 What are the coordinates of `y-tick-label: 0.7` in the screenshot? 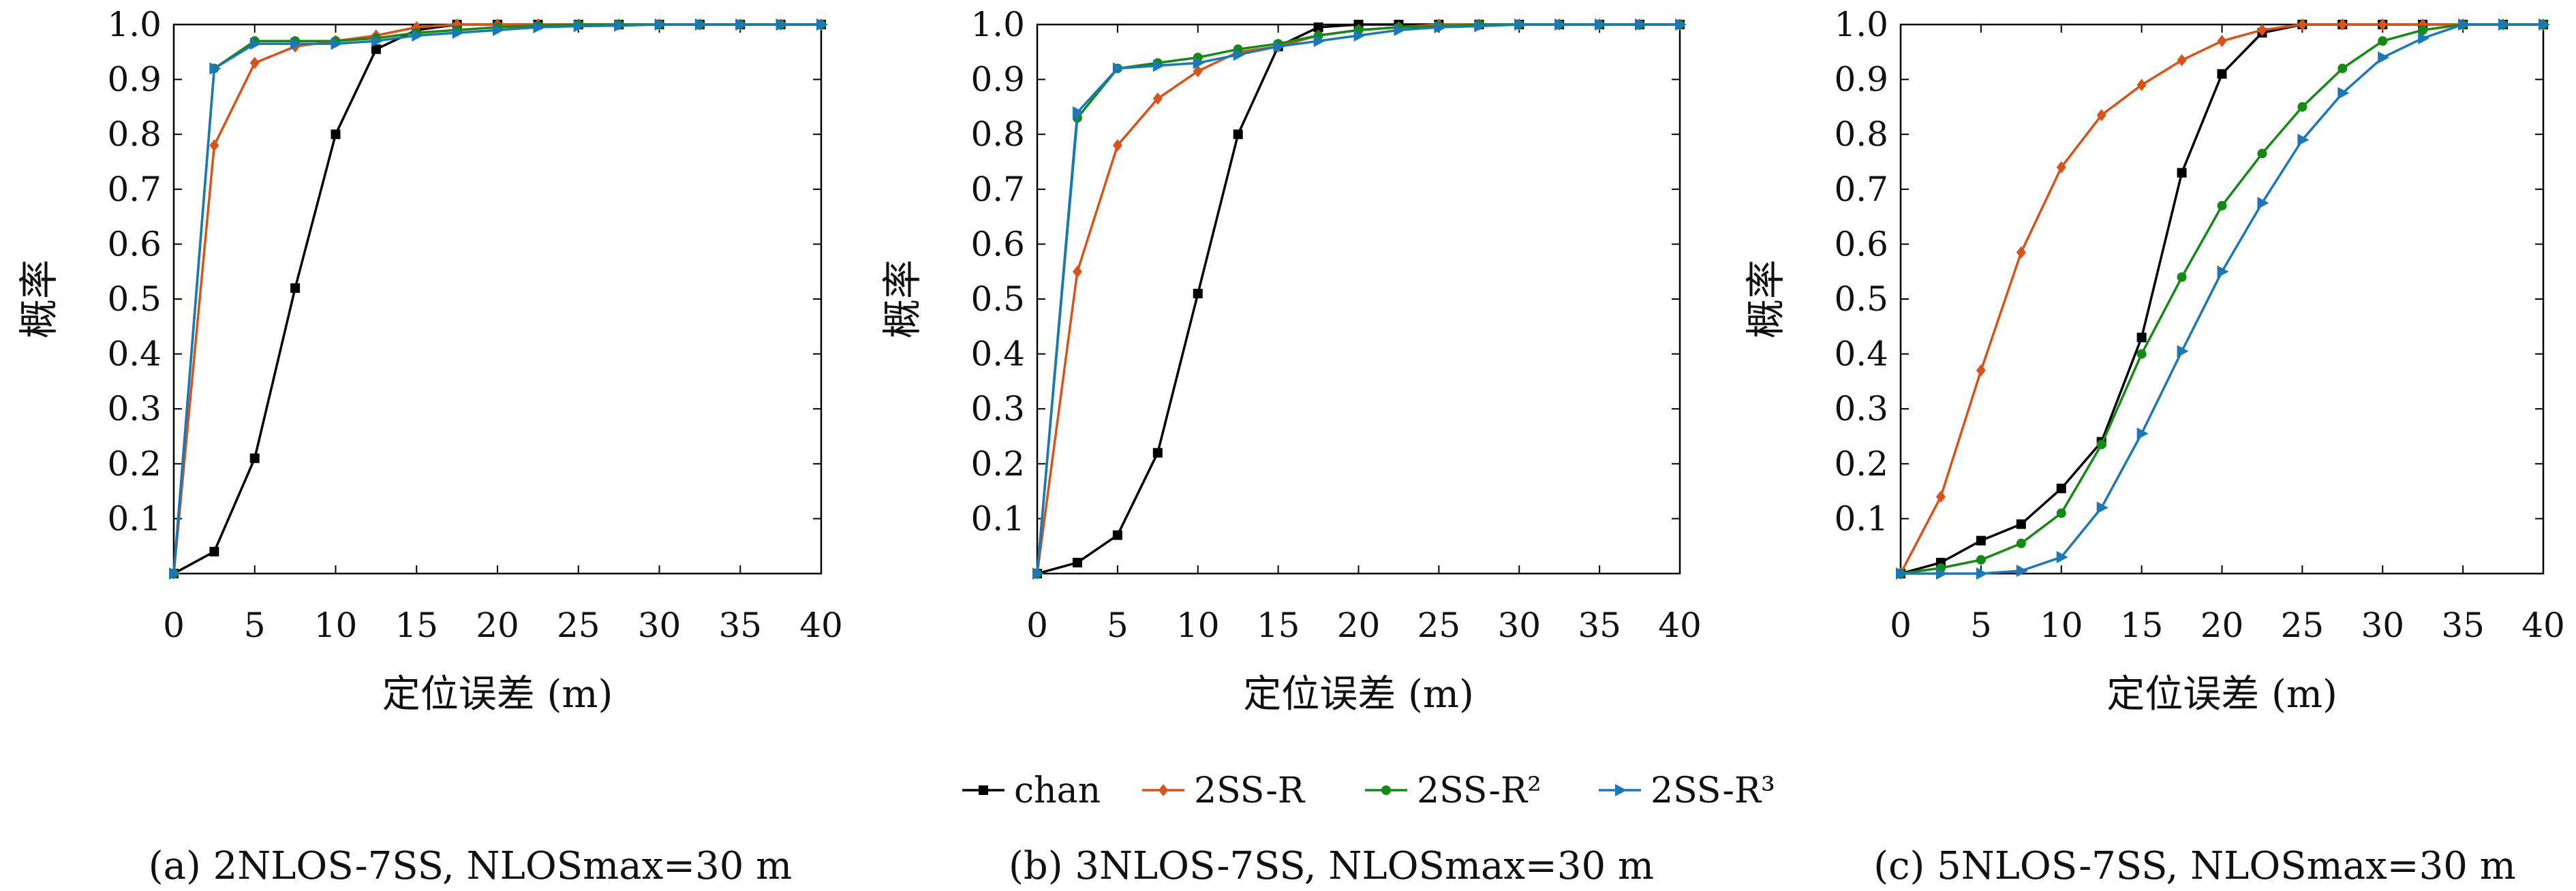 It's located at (997, 189).